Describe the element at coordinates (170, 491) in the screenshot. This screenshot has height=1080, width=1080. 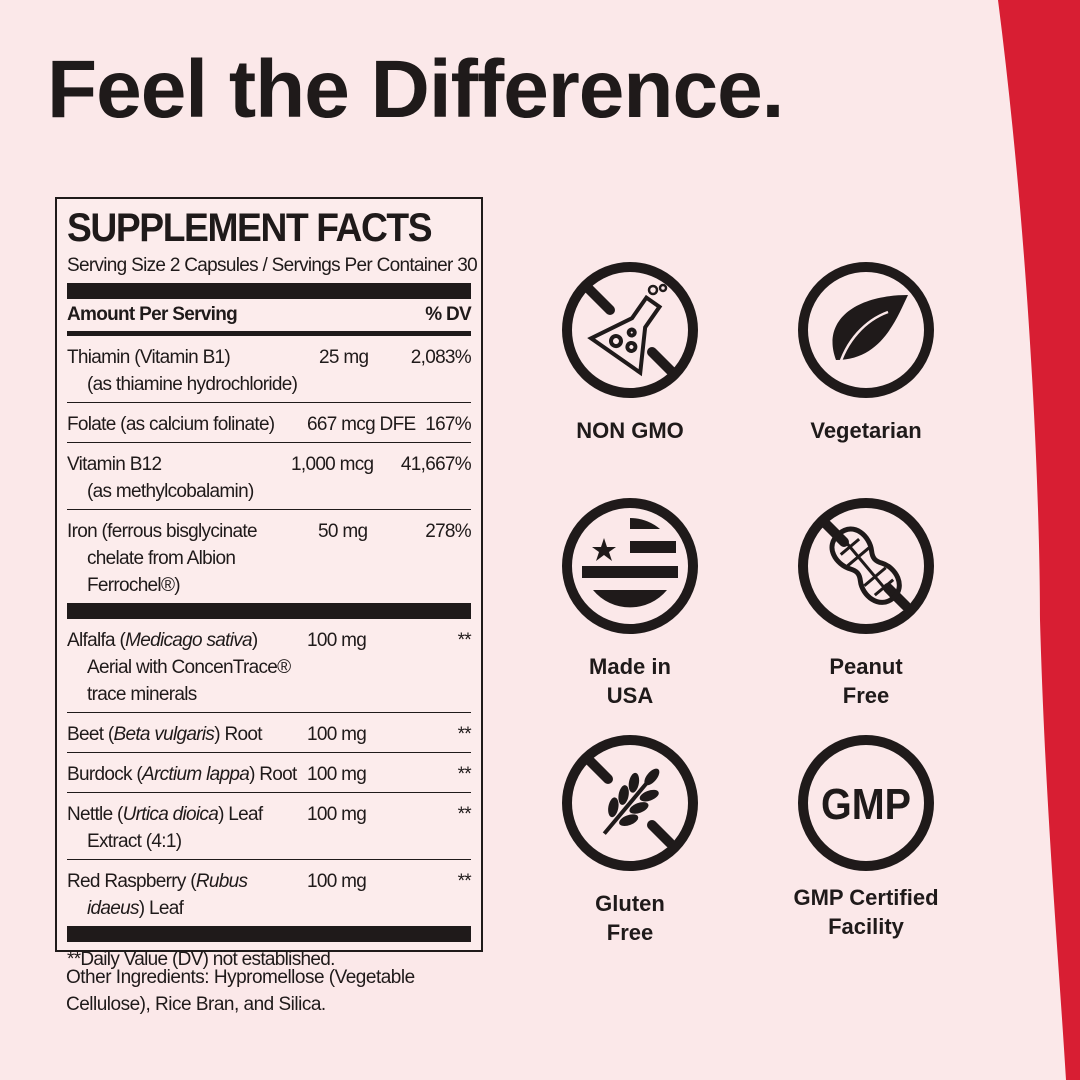
I see `nutrient-sub: (as methylcobalamin)` at that location.